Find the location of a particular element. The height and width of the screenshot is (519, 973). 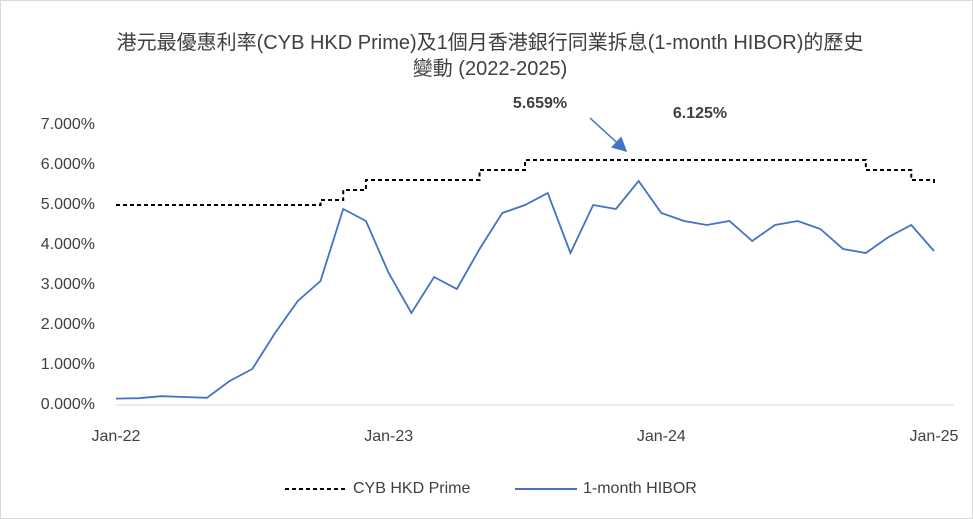

annotation-arrow is located at coordinates (608, 135).